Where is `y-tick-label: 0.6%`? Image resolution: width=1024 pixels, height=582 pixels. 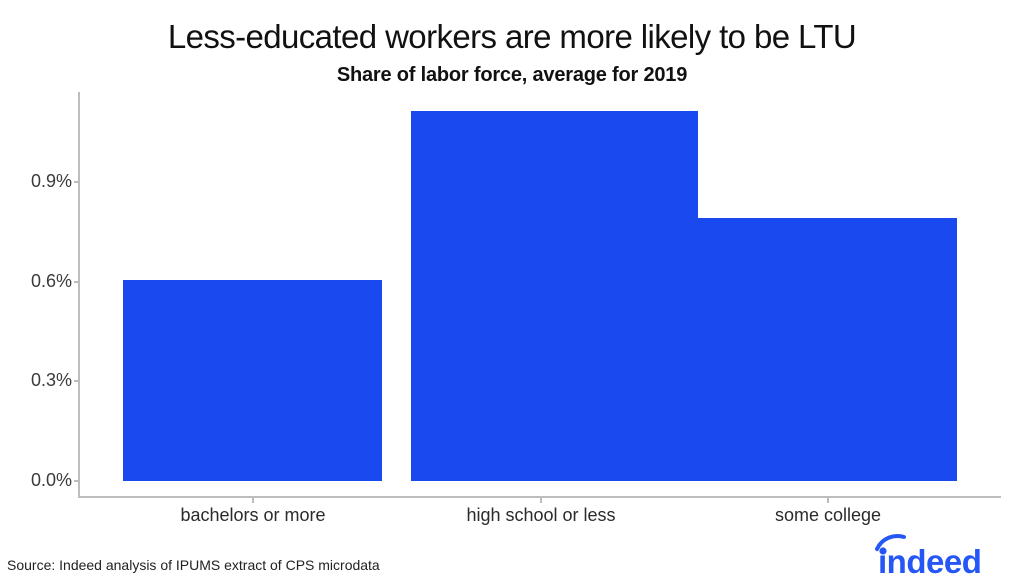 y-tick-label: 0.6% is located at coordinates (51, 281).